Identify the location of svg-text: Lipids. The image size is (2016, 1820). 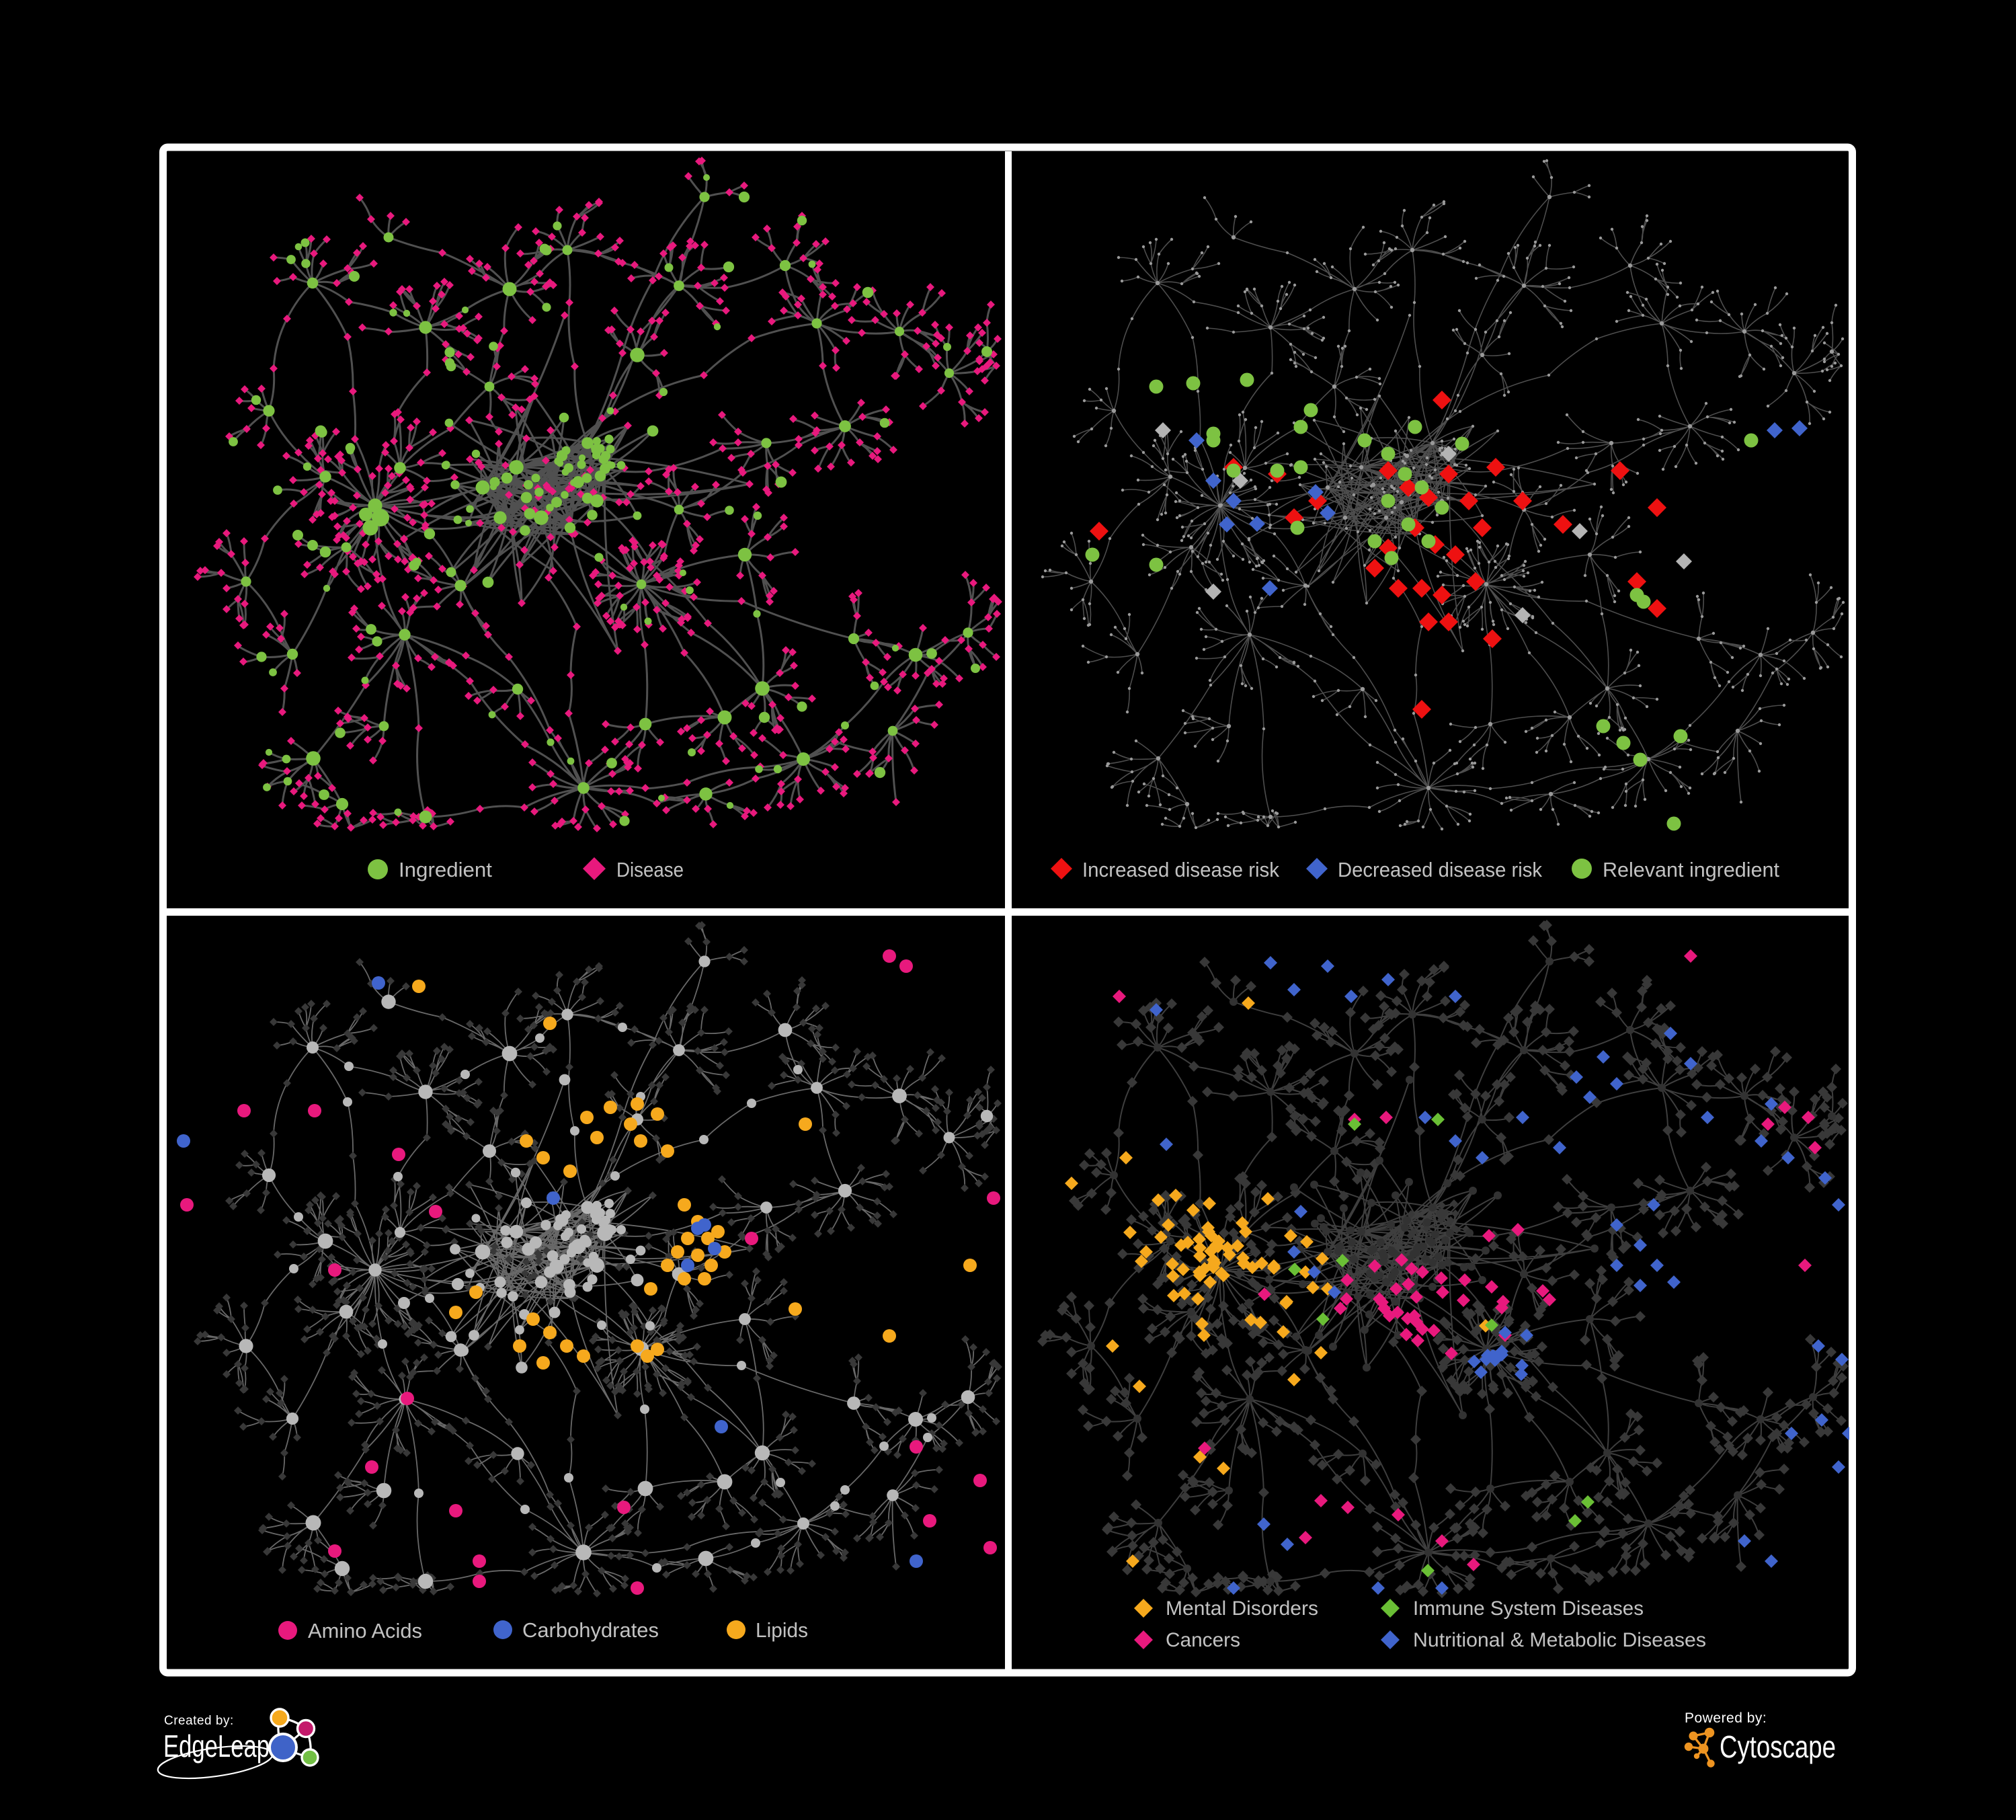
(782, 1630).